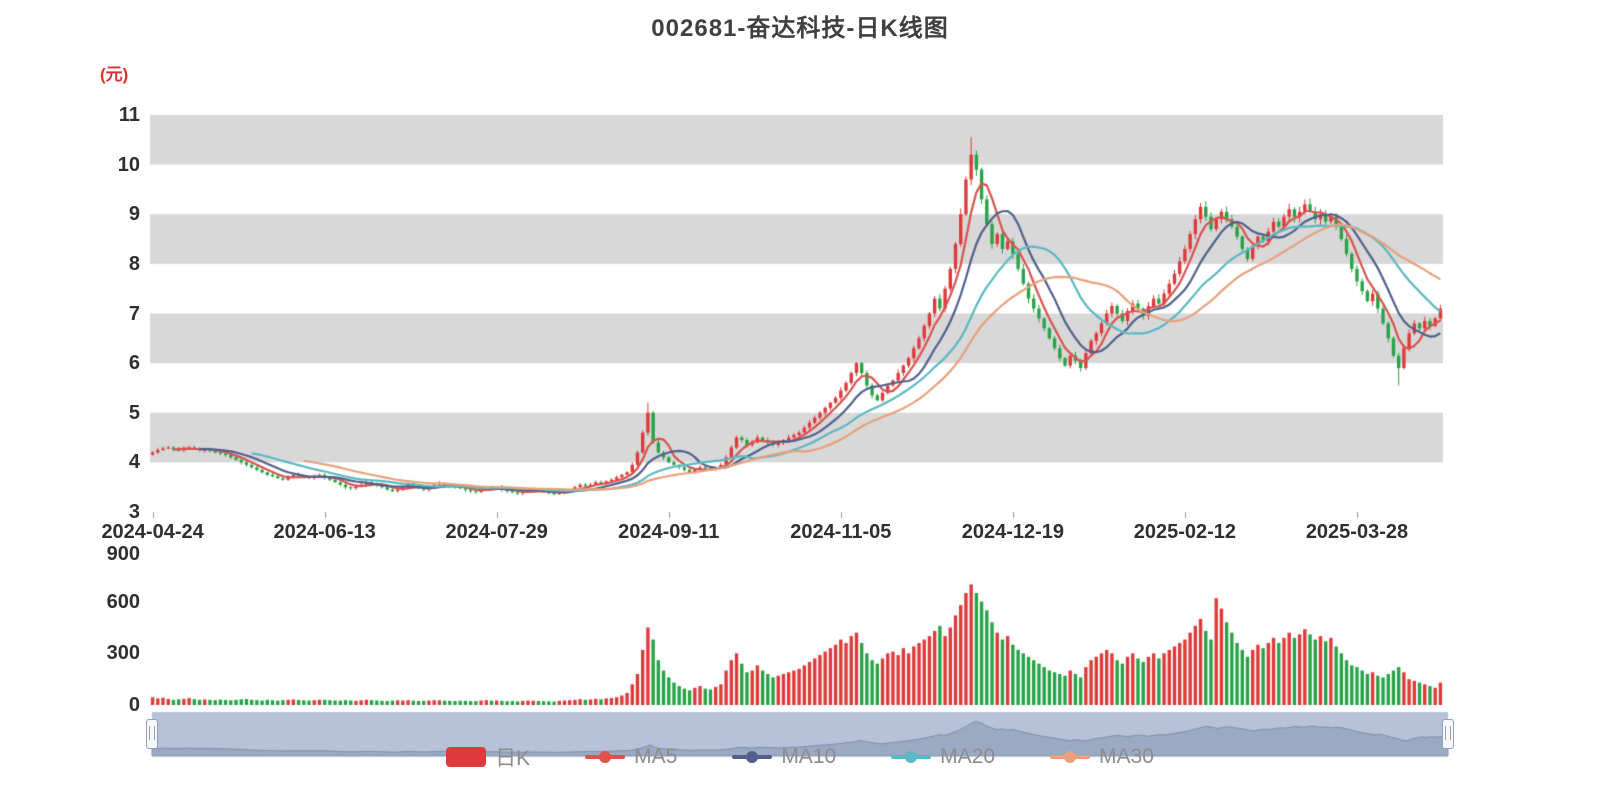  Describe the element at coordinates (1013, 532) in the screenshot. I see `date-axis-tick-label: 2024-12-19` at that location.